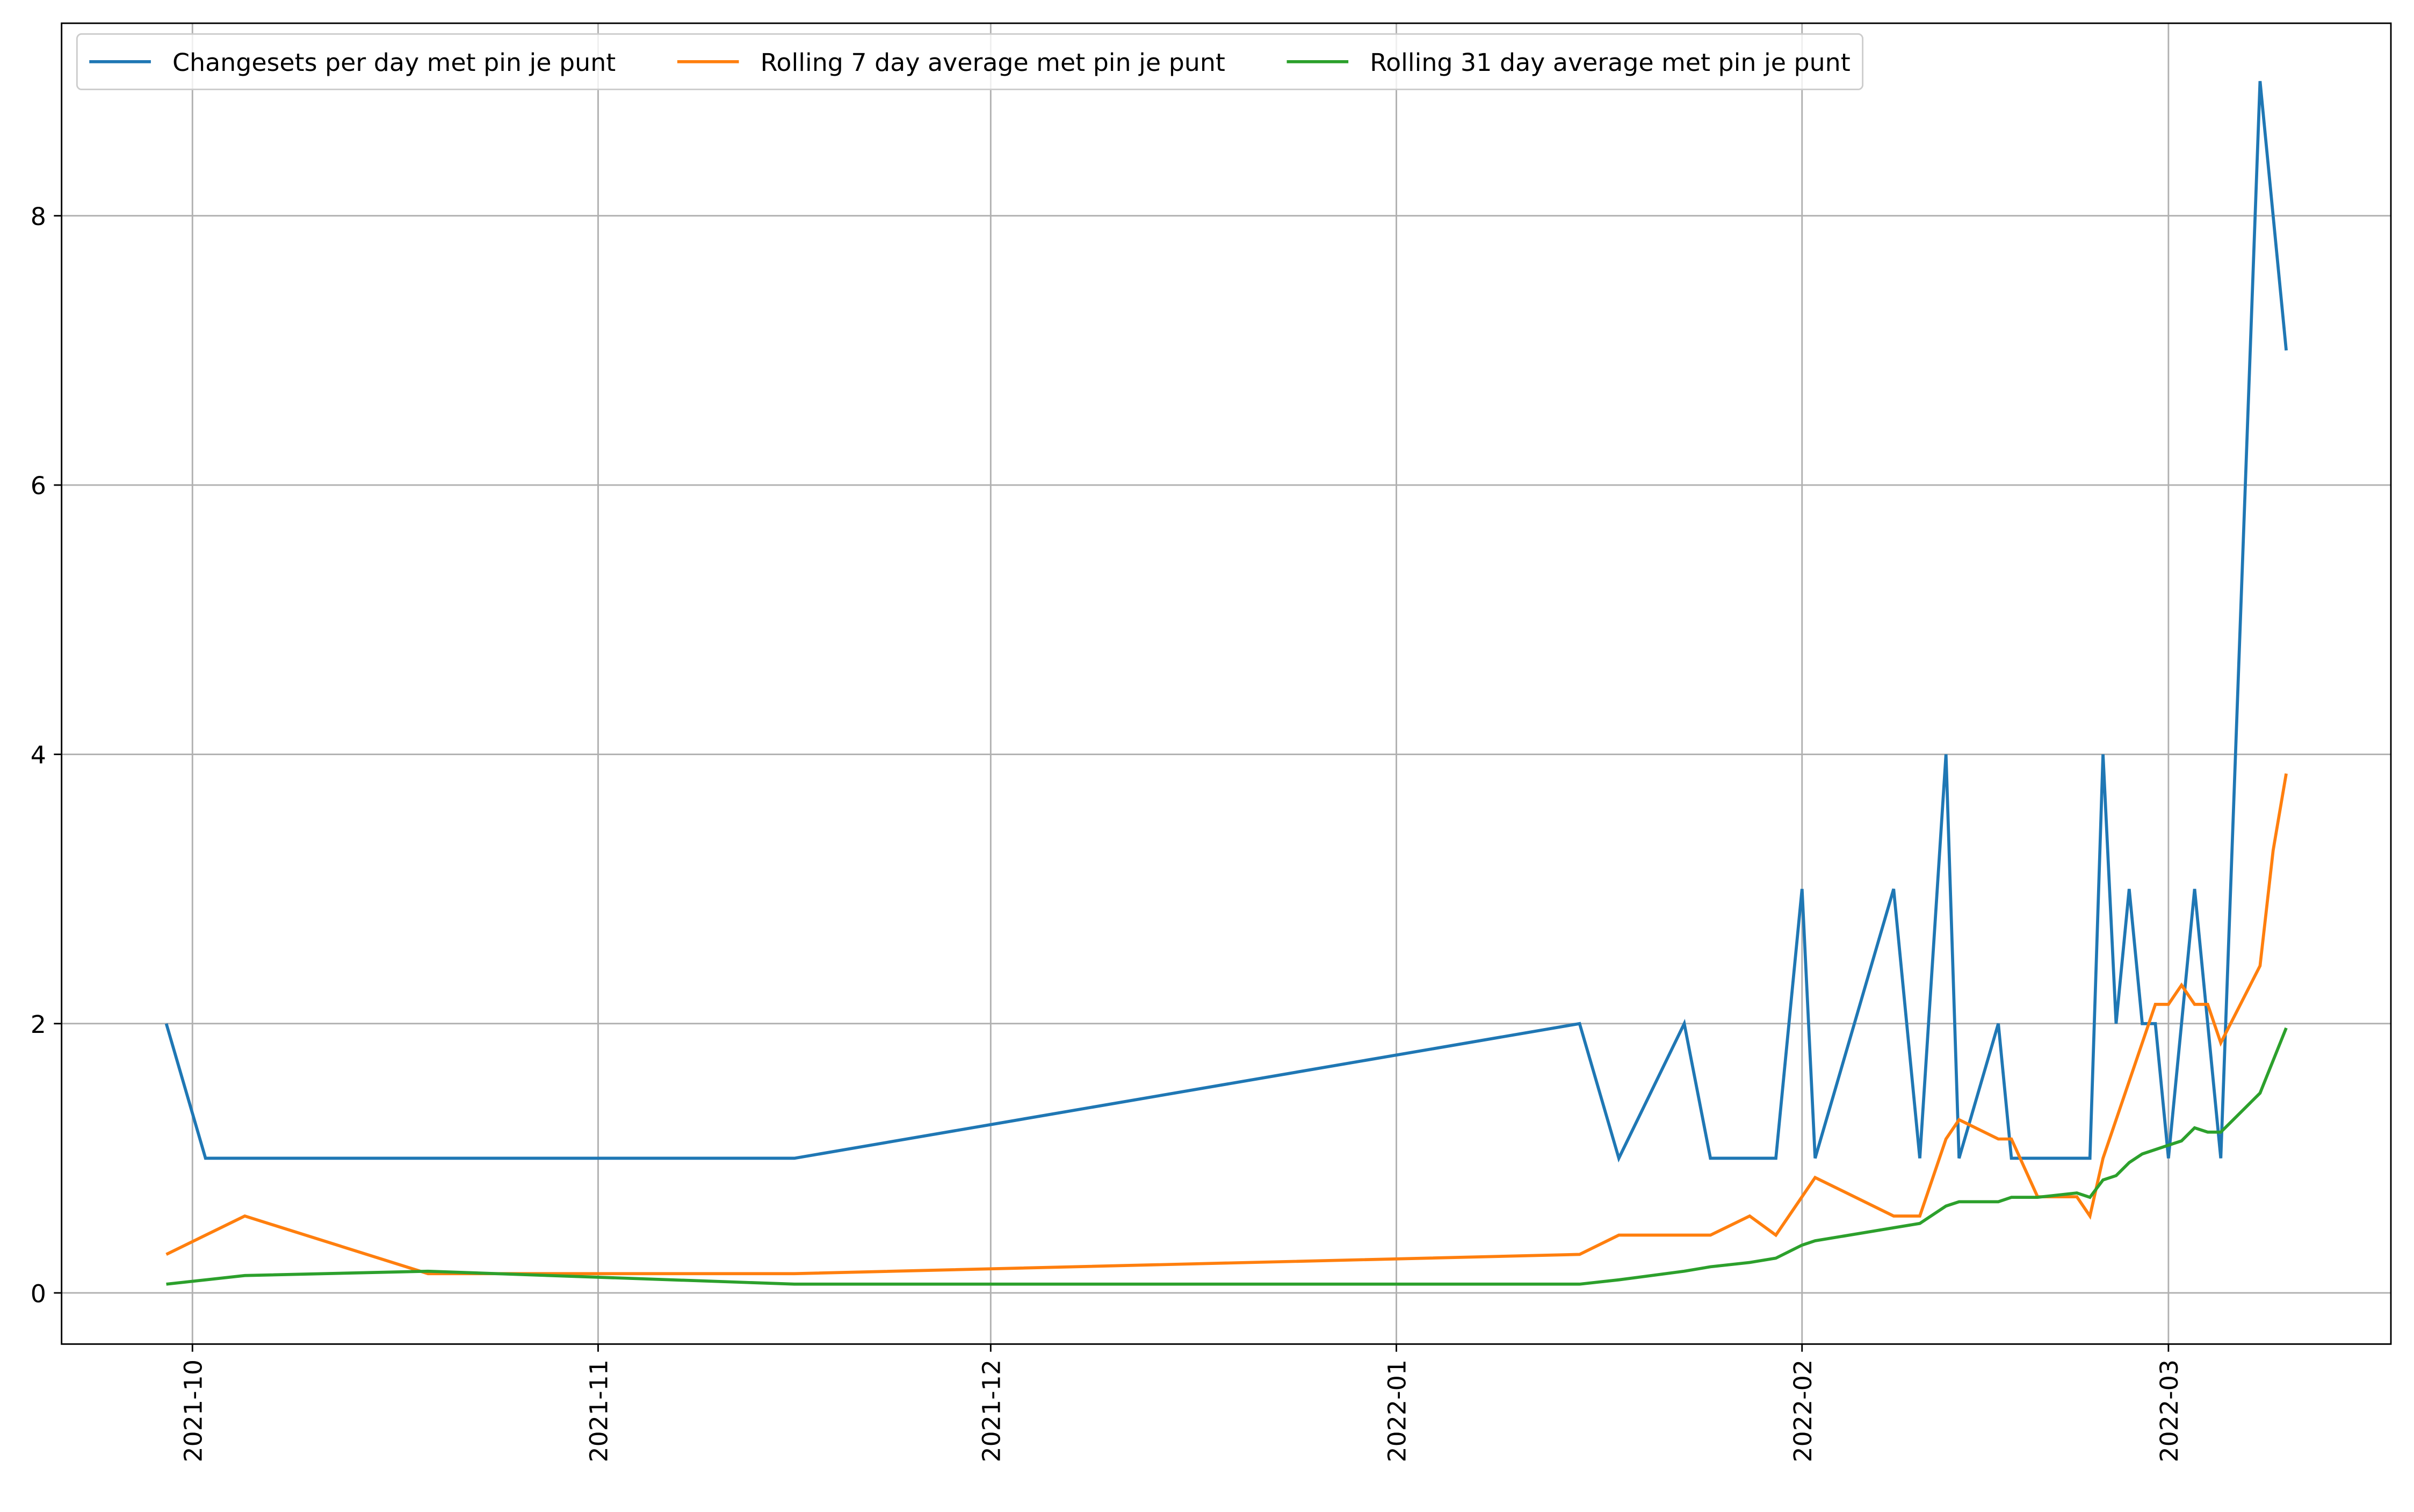  Describe the element at coordinates (1397, 1411) in the screenshot. I see `x-tick-label: 2022-01` at that location.